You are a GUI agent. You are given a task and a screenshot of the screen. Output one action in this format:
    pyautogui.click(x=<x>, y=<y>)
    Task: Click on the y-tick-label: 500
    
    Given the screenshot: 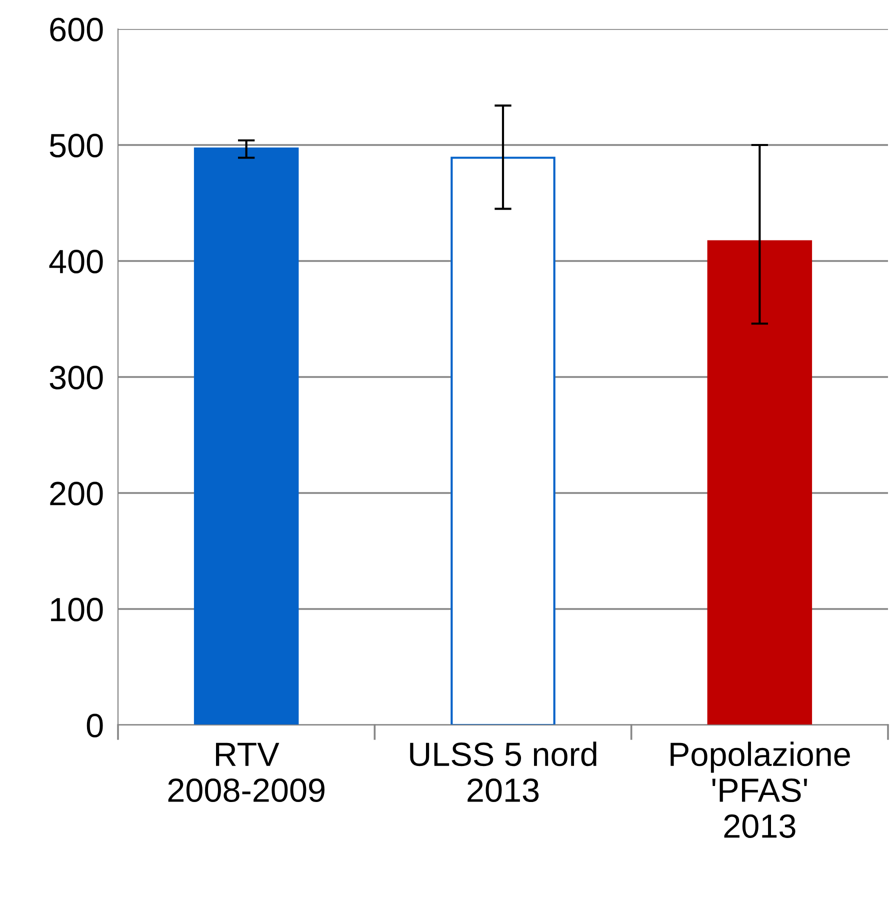 What is the action you would take?
    pyautogui.click(x=76, y=146)
    